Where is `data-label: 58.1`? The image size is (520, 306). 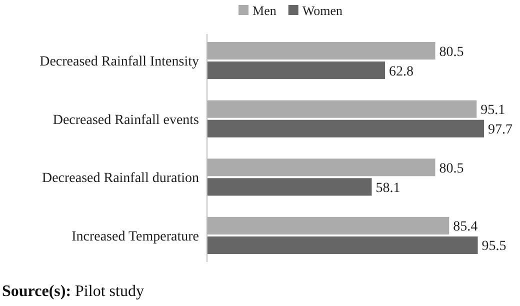 data-label: 58.1 is located at coordinates (388, 188).